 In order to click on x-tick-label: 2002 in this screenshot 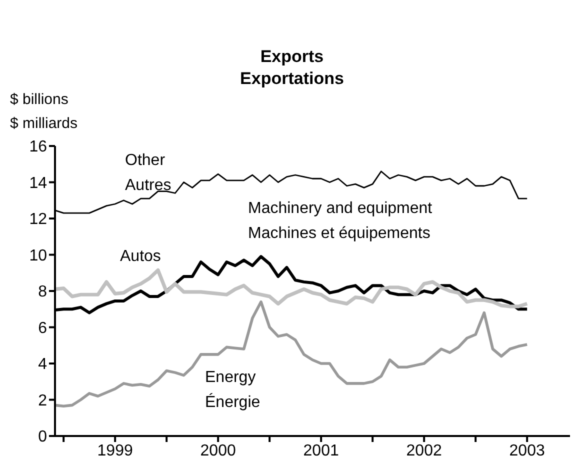, I will do `click(424, 451)`.